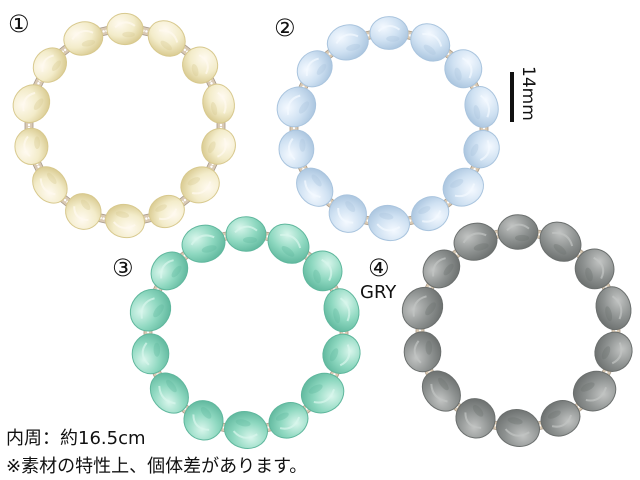 The width and height of the screenshot is (640, 480). Describe the element at coordinates (512, 97) in the screenshot. I see `scale-bar` at that location.